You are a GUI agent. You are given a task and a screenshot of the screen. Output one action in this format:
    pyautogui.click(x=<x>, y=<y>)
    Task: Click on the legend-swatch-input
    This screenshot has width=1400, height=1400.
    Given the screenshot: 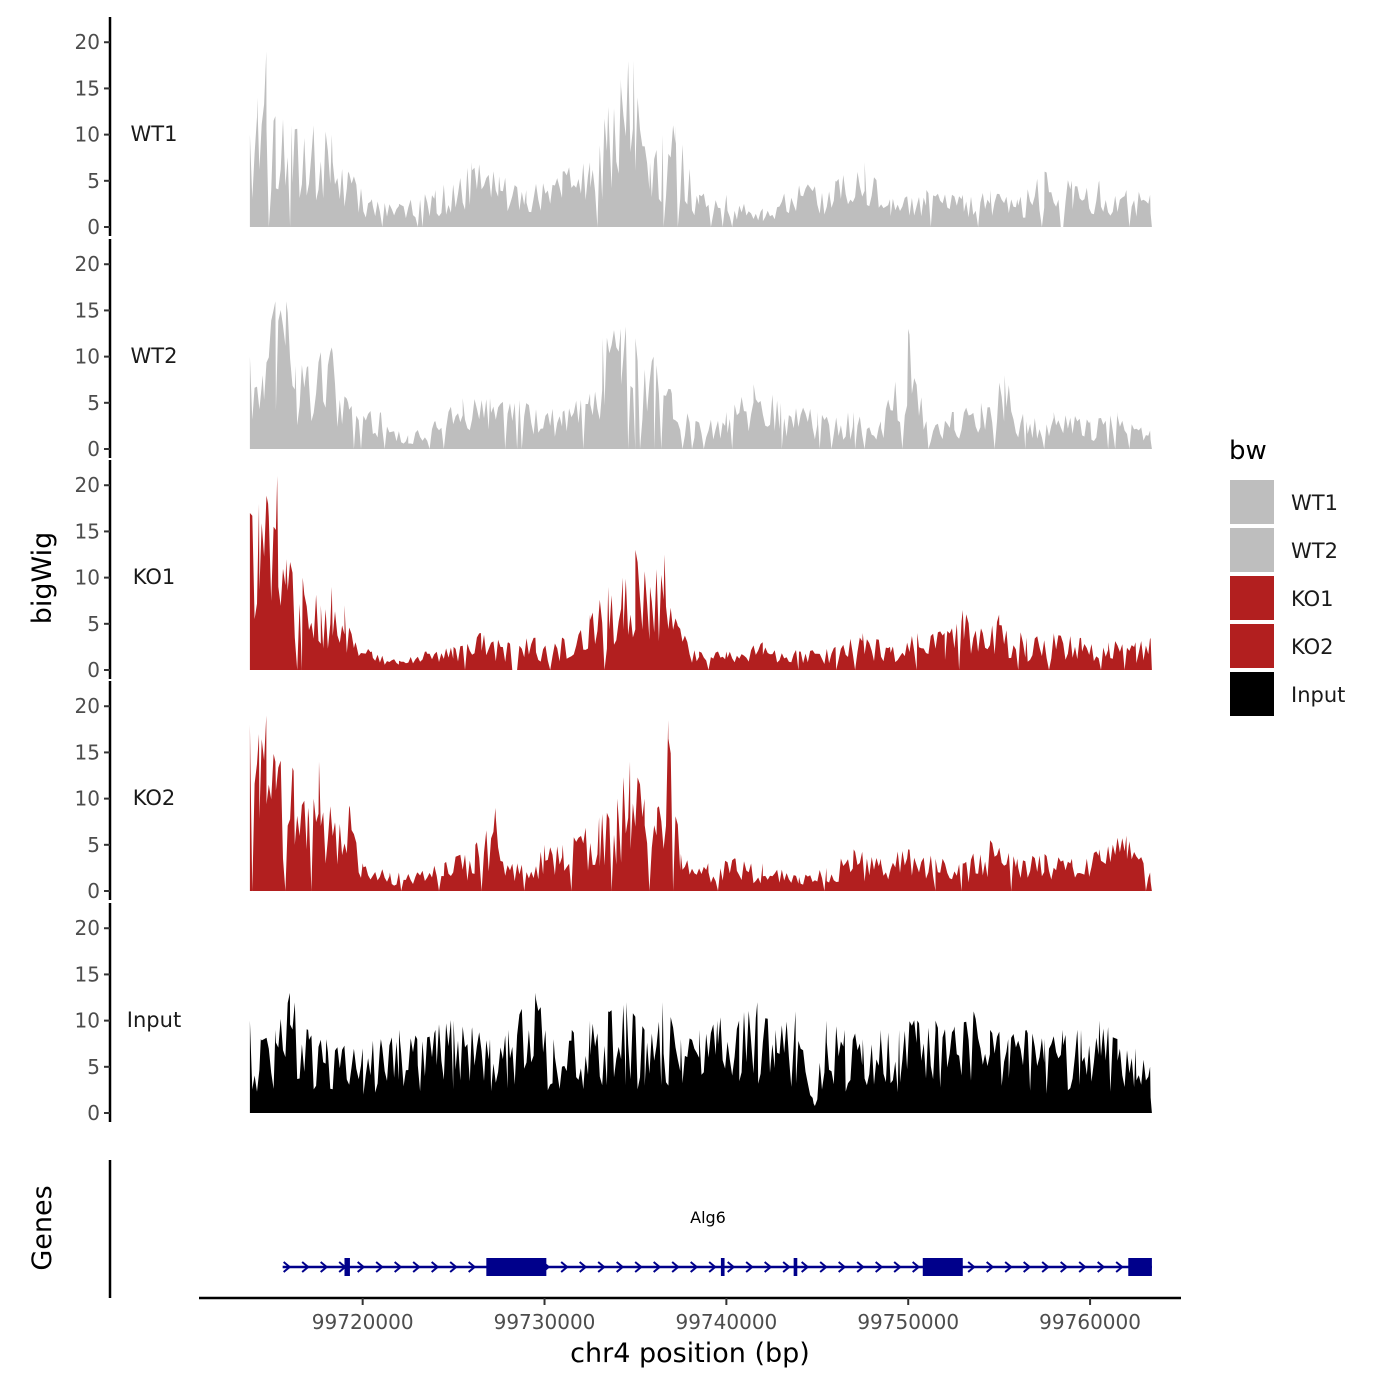 What is the action you would take?
    pyautogui.click(x=1252, y=694)
    